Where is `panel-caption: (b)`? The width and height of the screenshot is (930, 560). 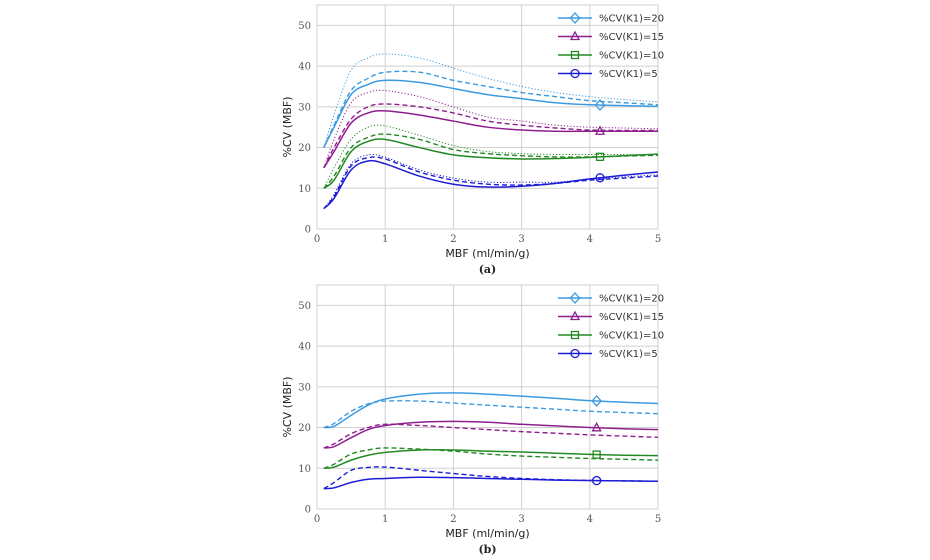
panel-caption: (b) is located at coordinates (487, 549).